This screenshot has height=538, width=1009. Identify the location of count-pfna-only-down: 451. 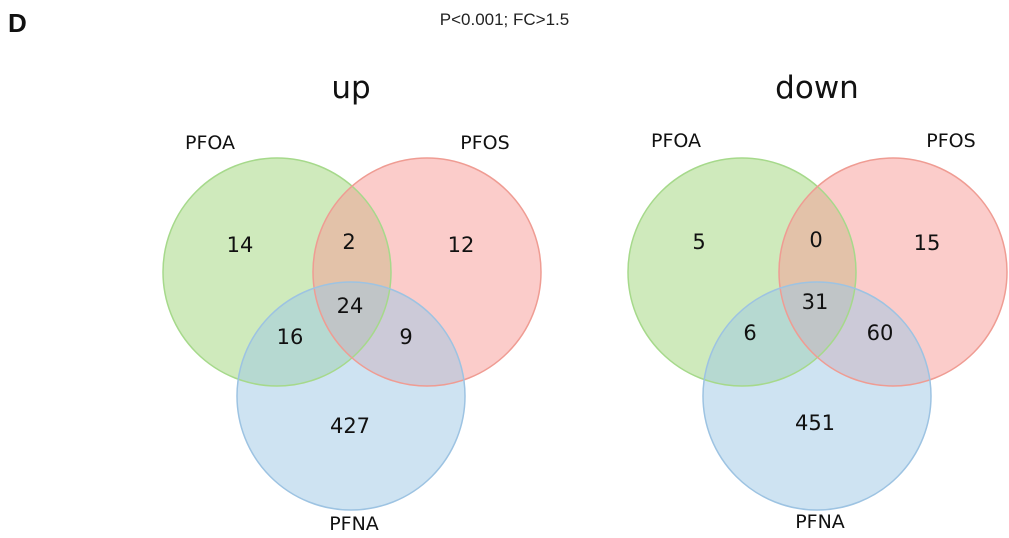
(815, 423).